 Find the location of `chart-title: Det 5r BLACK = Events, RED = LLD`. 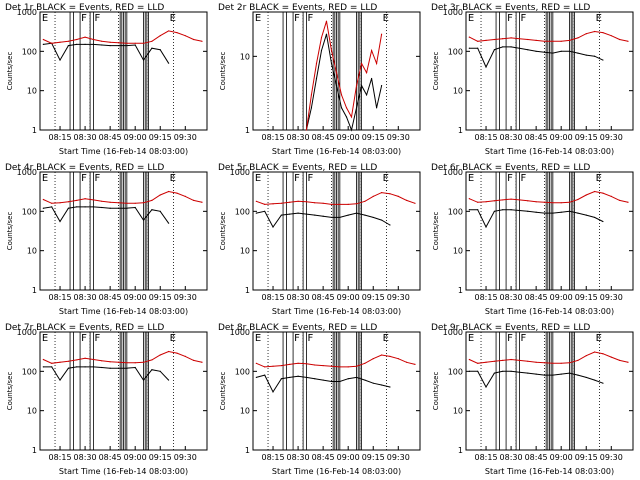

chart-title: Det 5r BLACK = Events, RED = LLD is located at coordinates (297, 168).